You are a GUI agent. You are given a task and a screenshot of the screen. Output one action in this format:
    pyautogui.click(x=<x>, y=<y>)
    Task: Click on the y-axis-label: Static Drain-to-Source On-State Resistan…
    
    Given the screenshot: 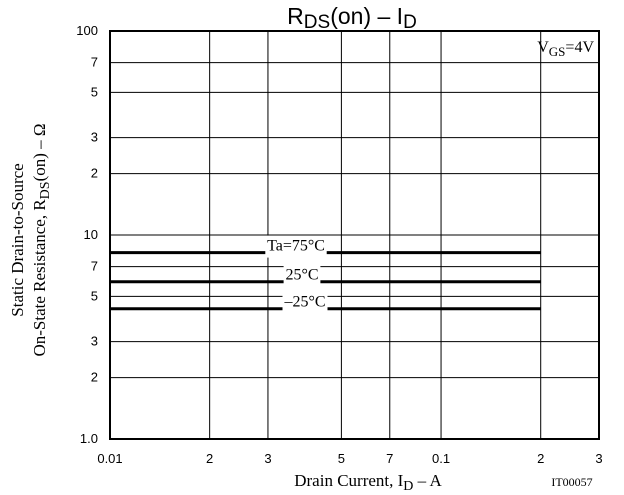 What is the action you would take?
    pyautogui.click(x=30, y=239)
    